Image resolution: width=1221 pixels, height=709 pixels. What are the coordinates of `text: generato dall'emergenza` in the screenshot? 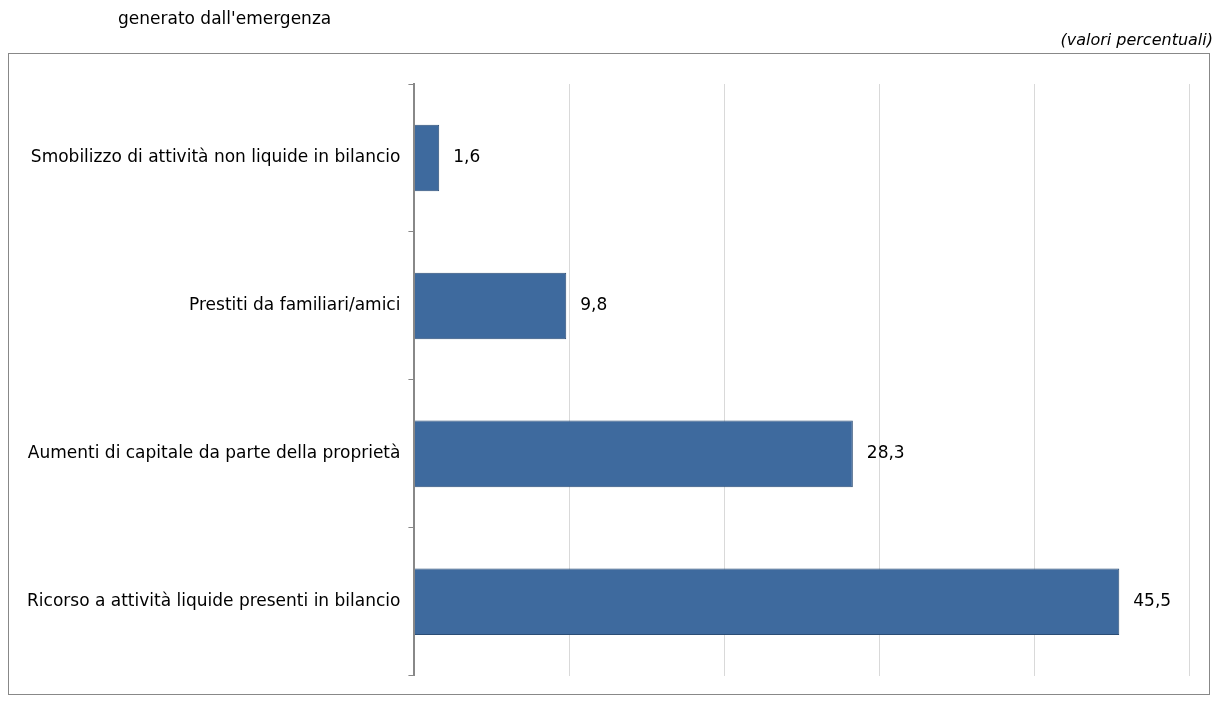 It's located at (225, 19).